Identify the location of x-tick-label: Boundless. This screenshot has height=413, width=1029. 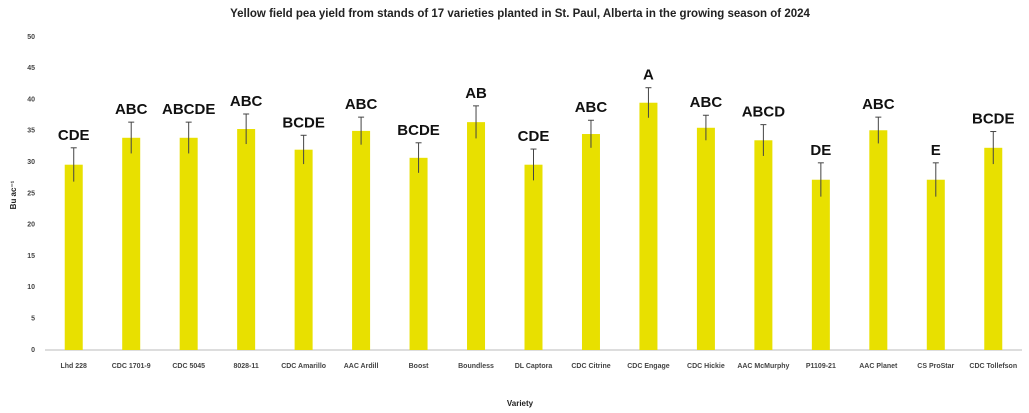
(476, 366).